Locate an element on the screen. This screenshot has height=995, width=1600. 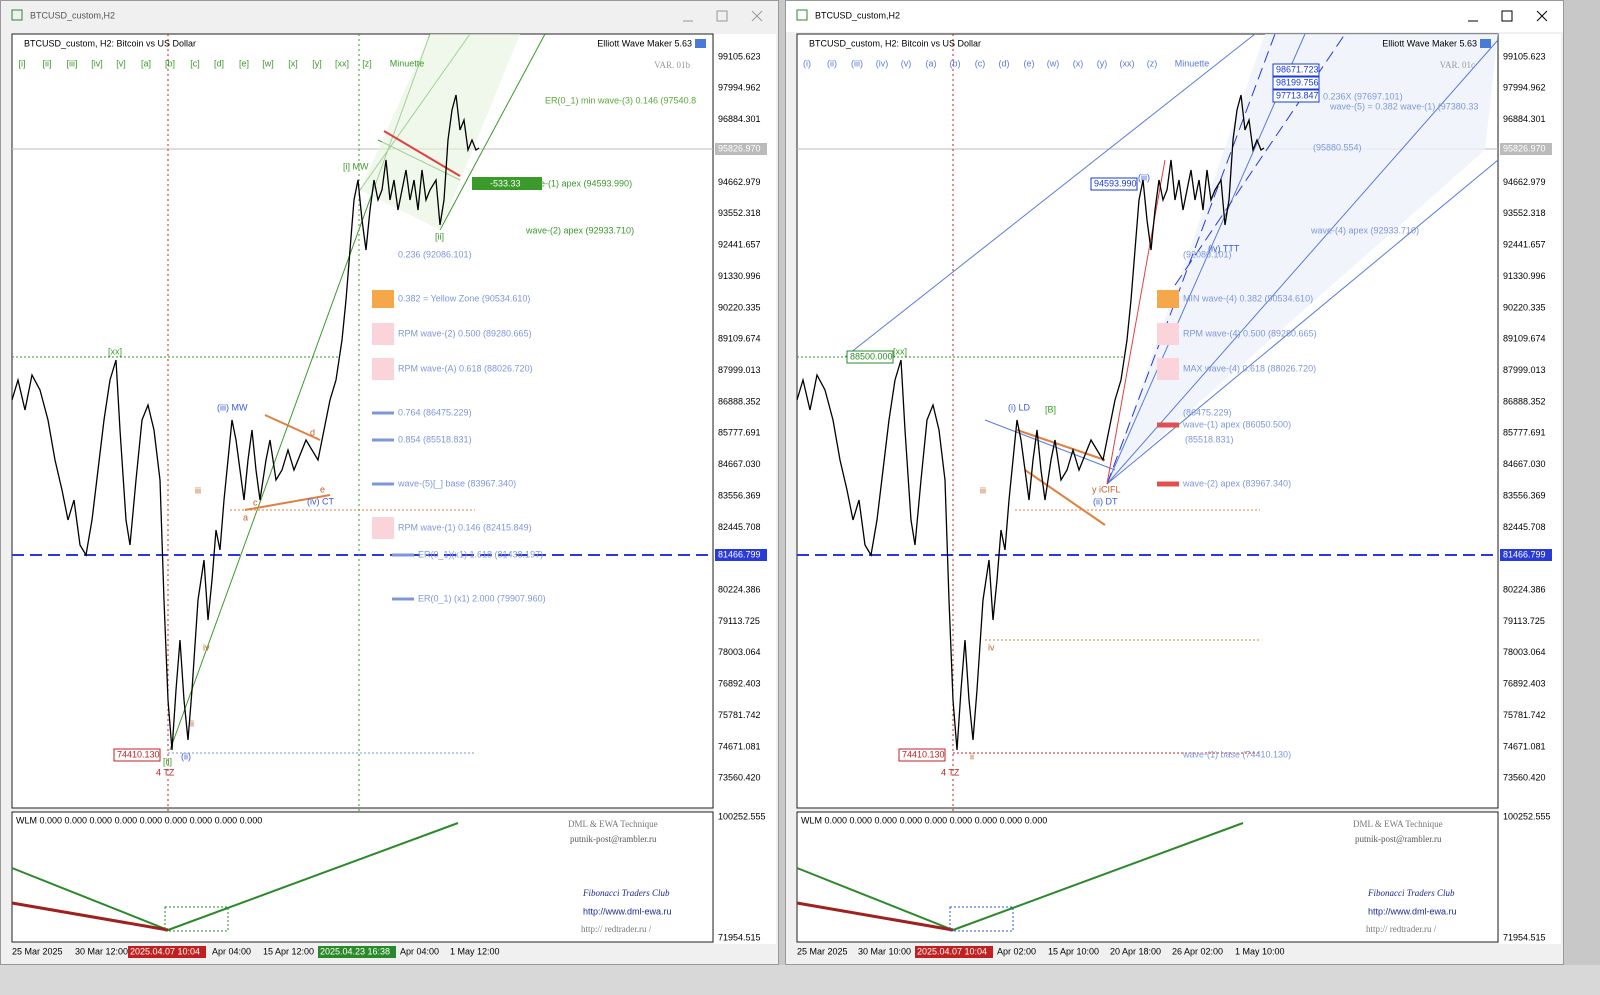
variant-label: VAR. 01b is located at coordinates (672, 65).